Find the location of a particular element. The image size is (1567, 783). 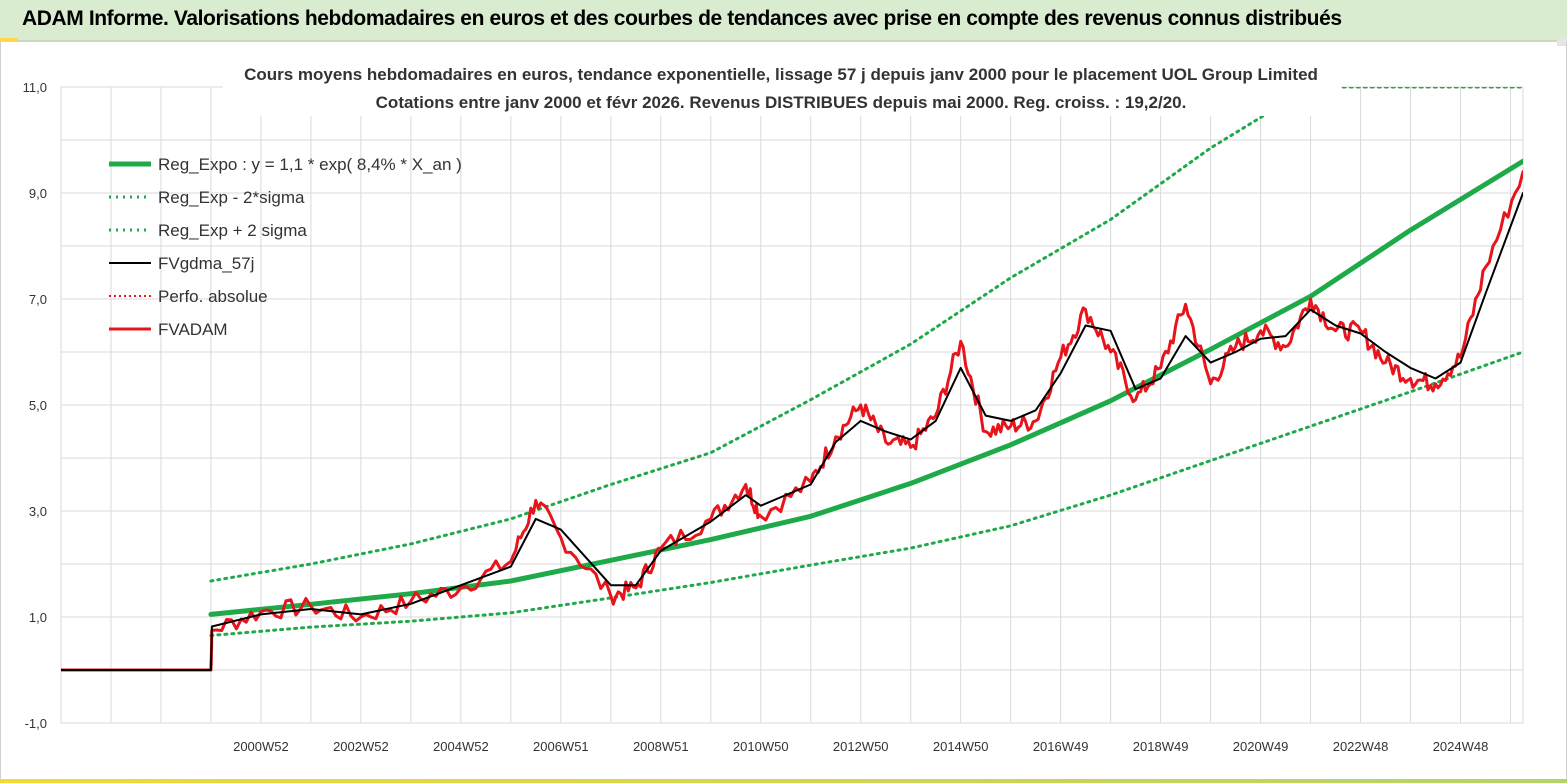

corner-accent-left is located at coordinates (9, 40).